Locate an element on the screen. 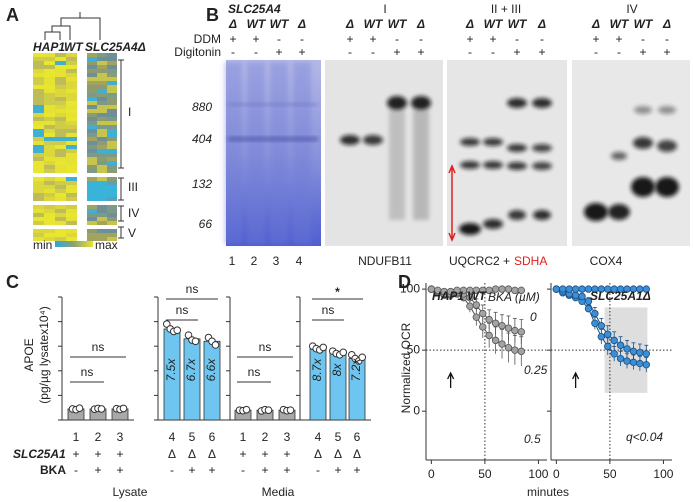  lane-number: 2 is located at coordinates (98, 437).